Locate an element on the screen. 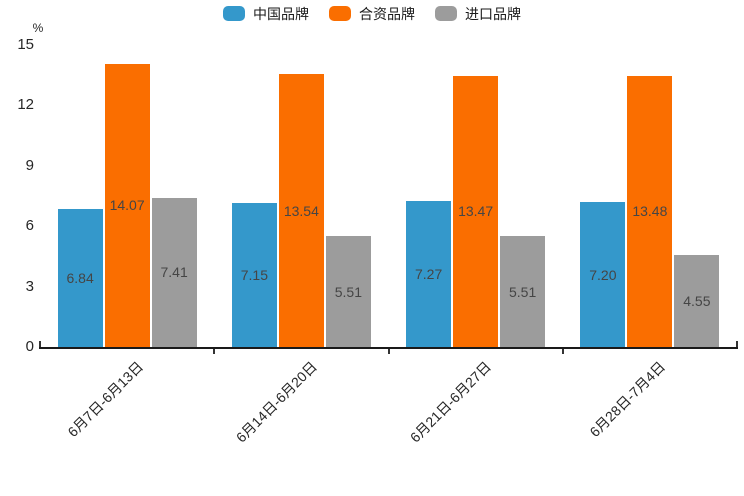  bar-value-label: 4.55 is located at coordinates (697, 301).